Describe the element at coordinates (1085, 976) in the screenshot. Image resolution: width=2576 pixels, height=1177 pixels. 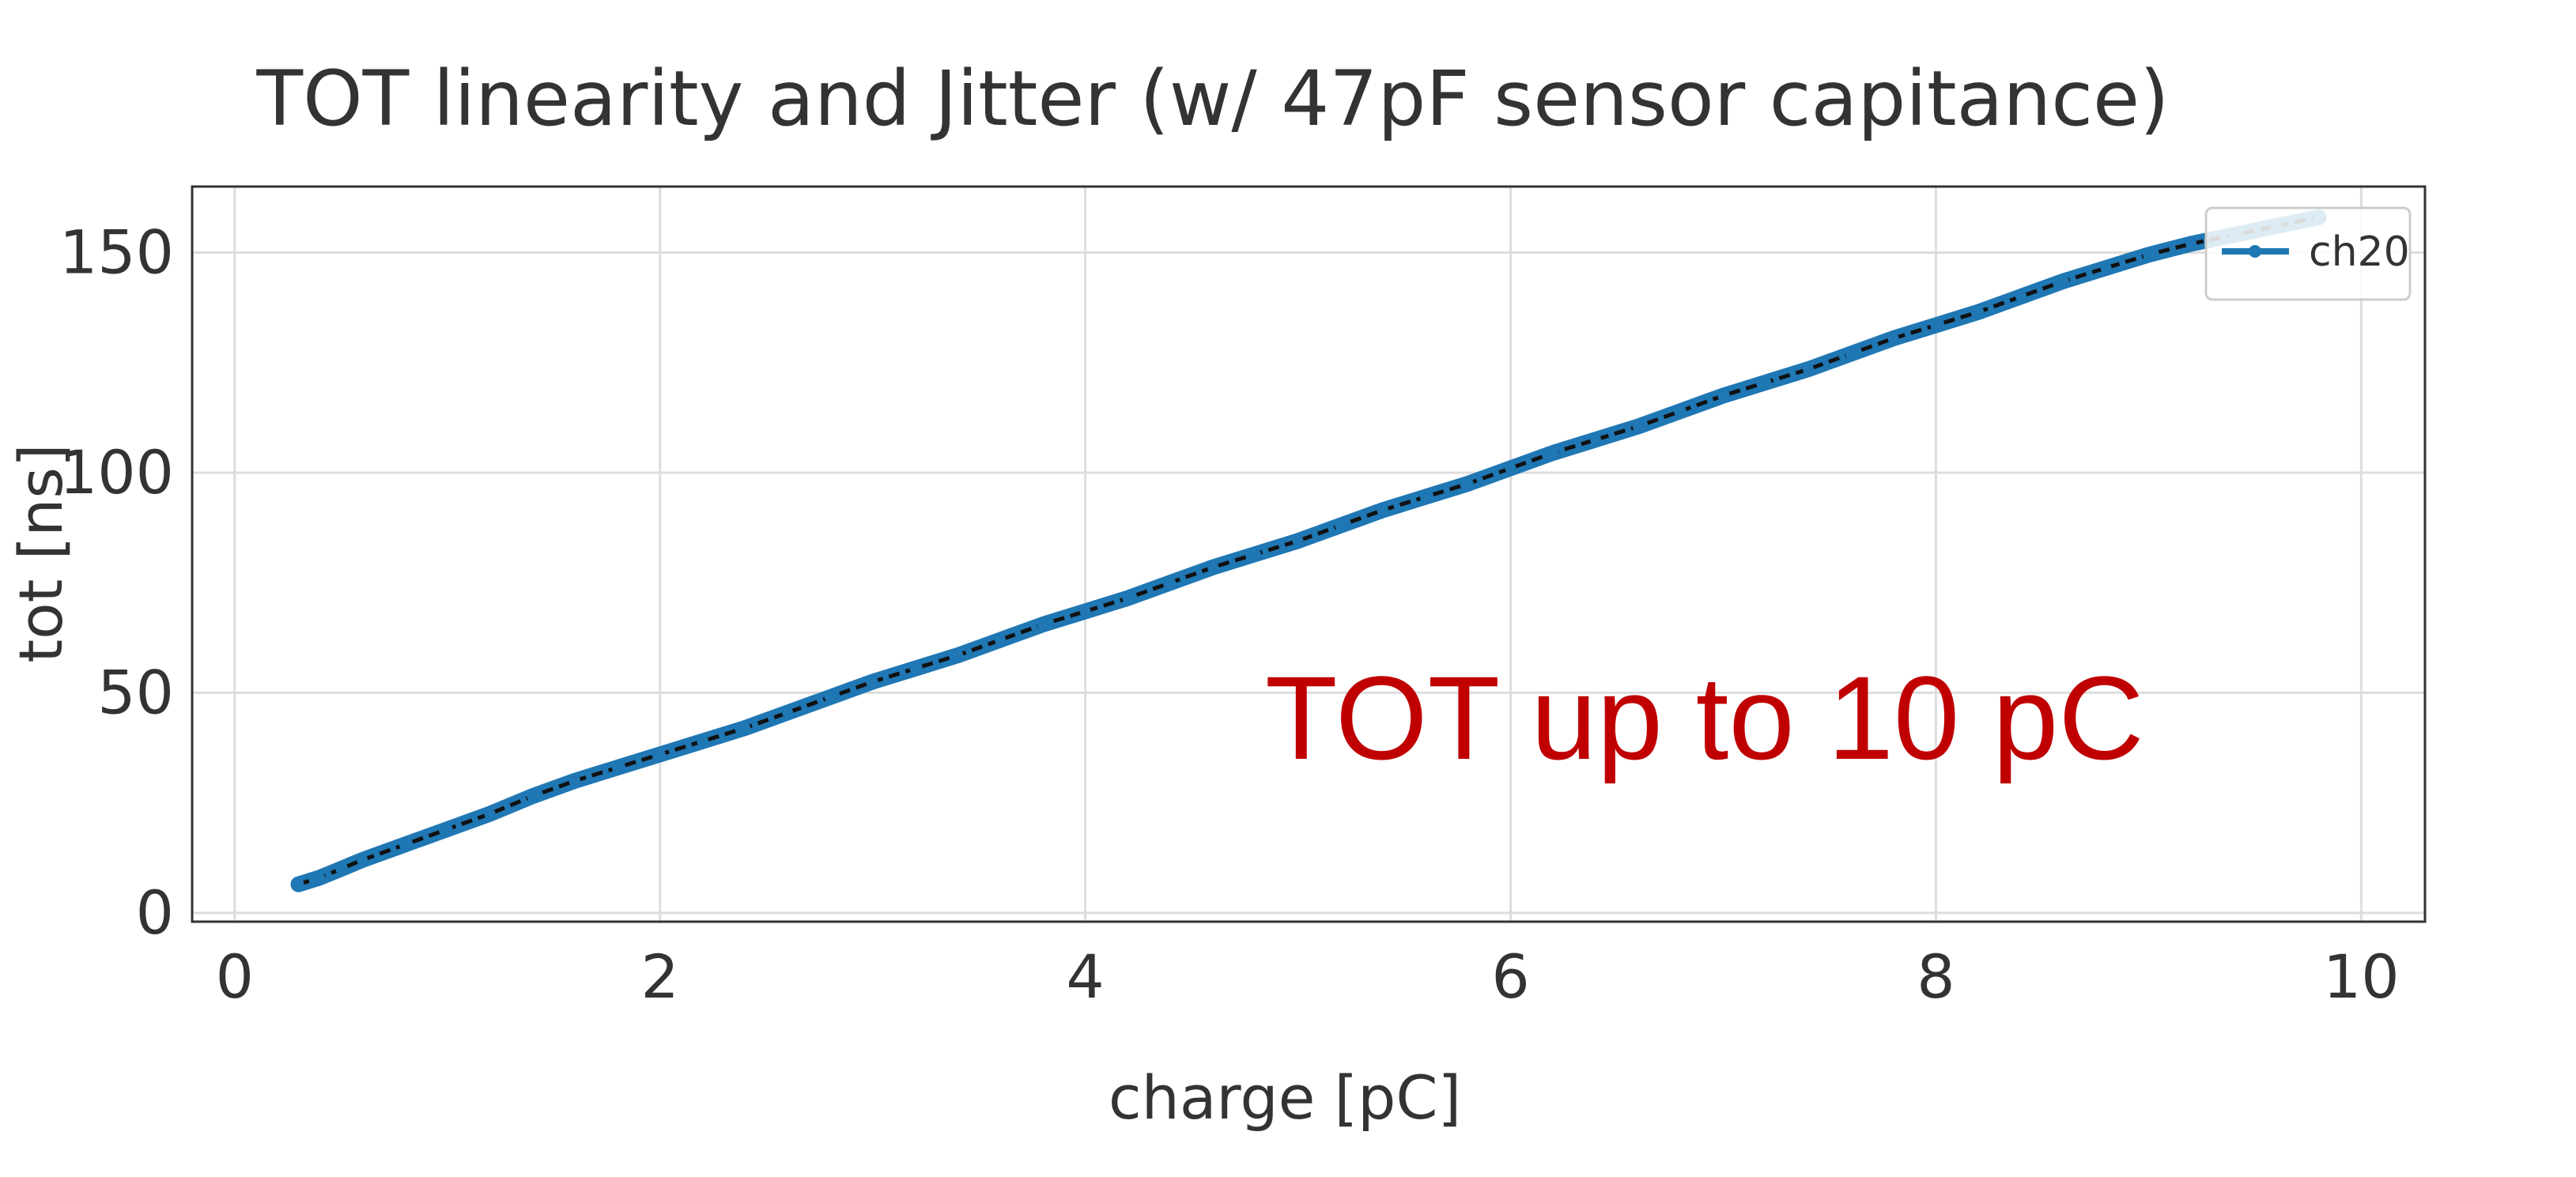
I see `x-tick-label: 4` at that location.